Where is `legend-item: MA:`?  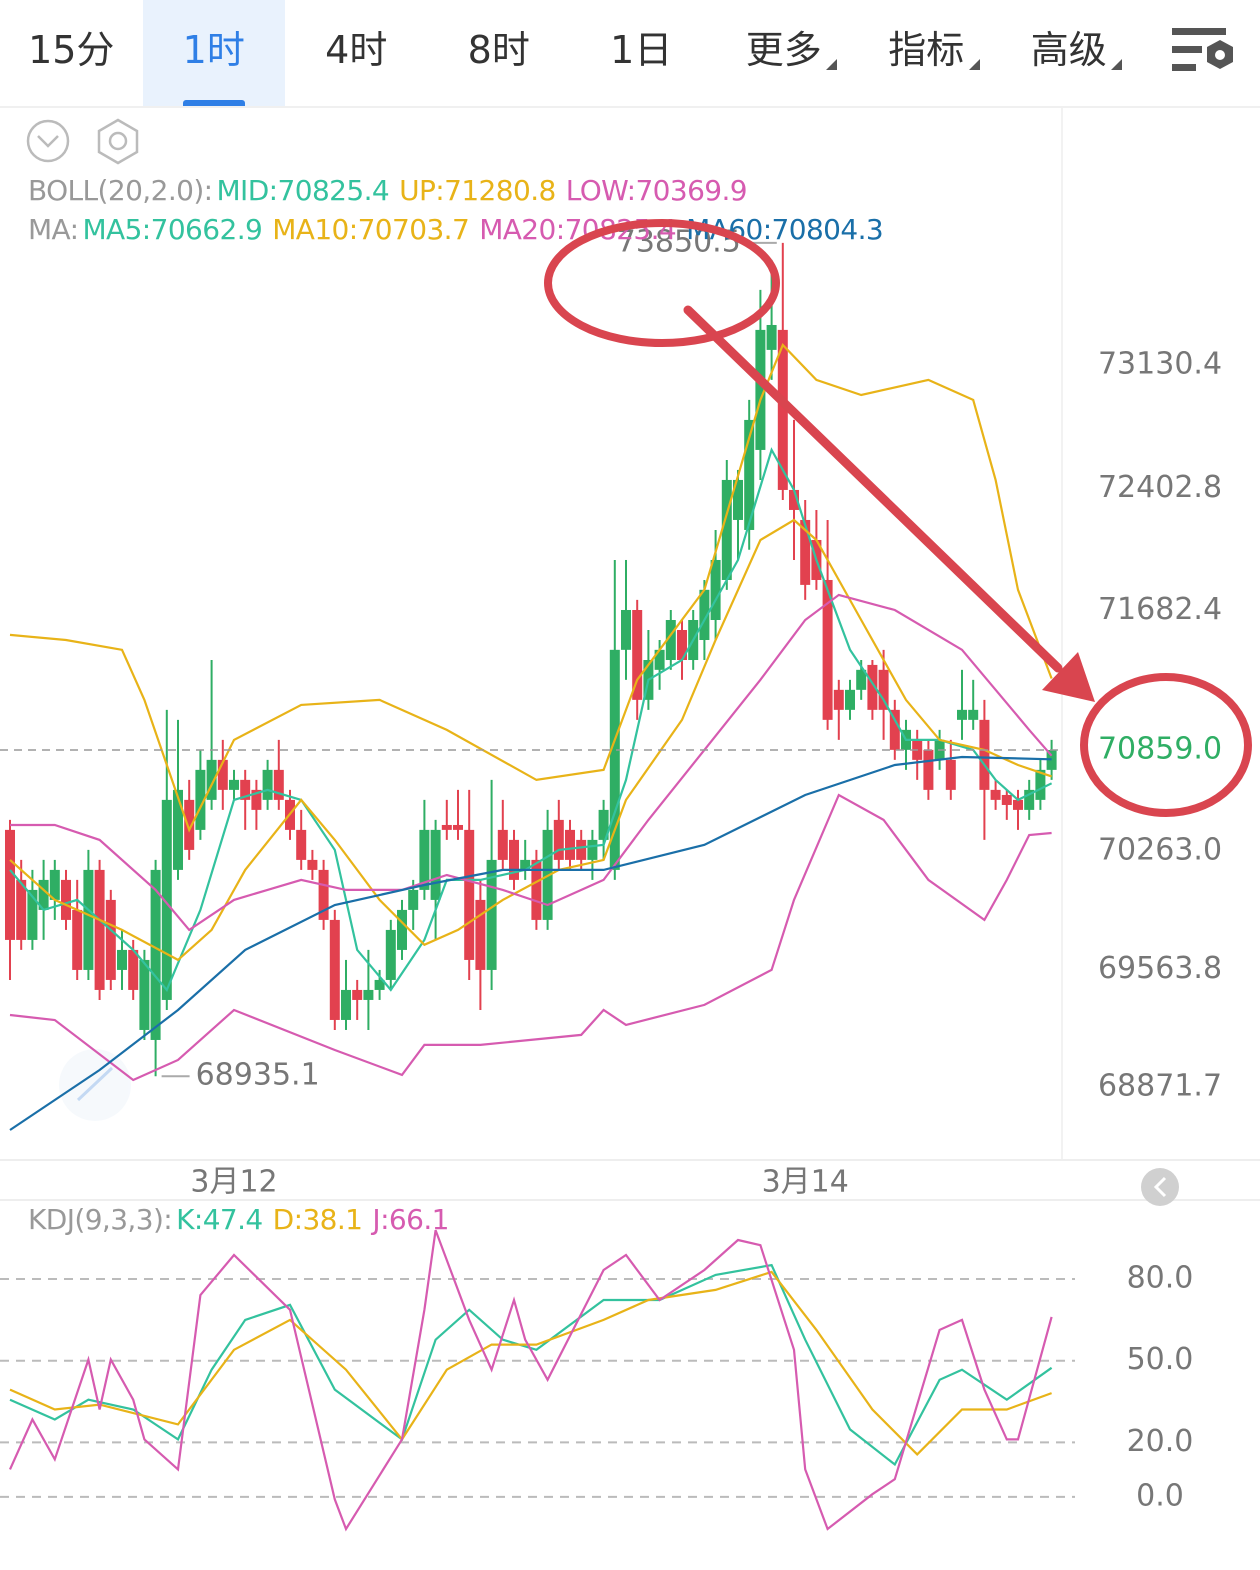
legend-item: MA: is located at coordinates (53, 229).